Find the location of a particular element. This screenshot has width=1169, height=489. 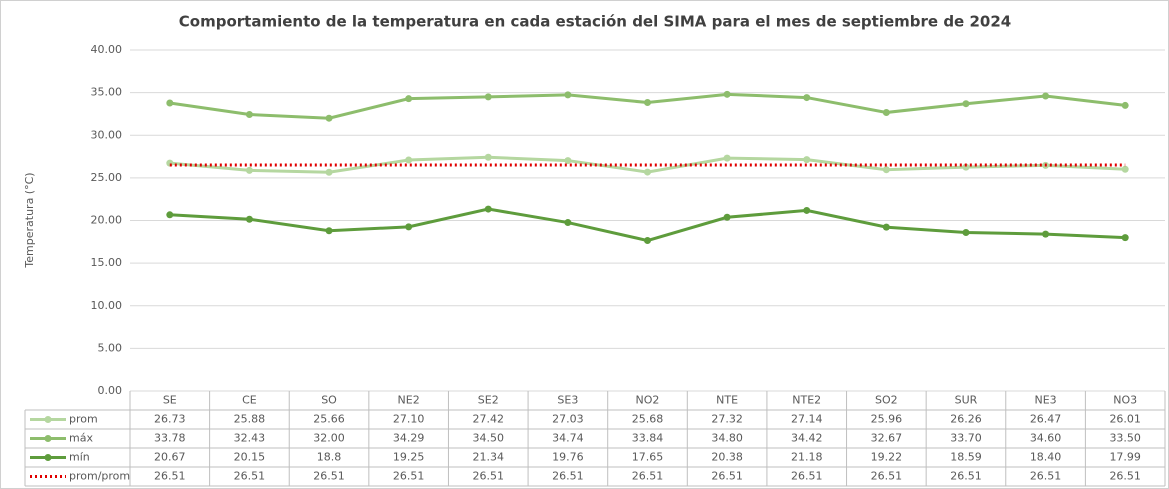

table-cell: 20.67 is located at coordinates (170, 457).